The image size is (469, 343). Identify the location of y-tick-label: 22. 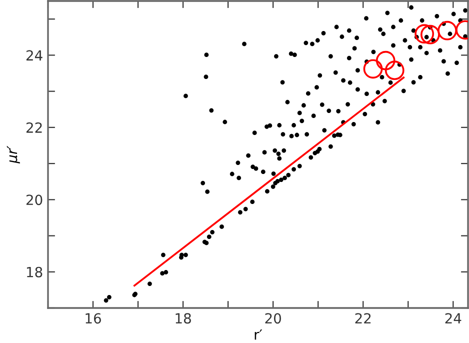
(34, 127).